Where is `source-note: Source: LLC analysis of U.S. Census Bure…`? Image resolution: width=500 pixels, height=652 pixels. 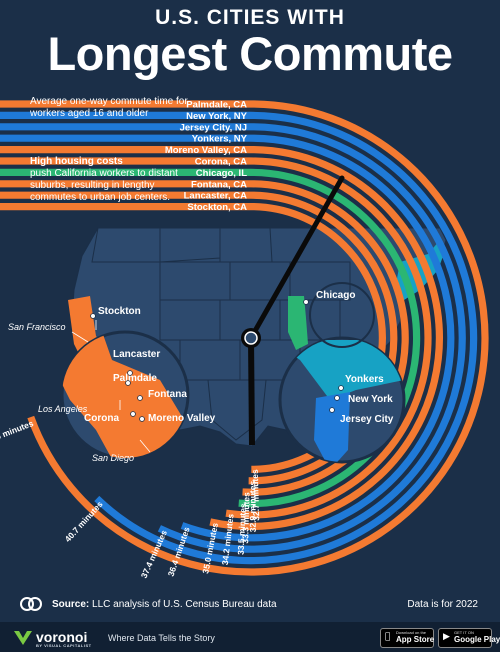
source-note: Source: LLC analysis of U.S. Census Bure… is located at coordinates (164, 604).